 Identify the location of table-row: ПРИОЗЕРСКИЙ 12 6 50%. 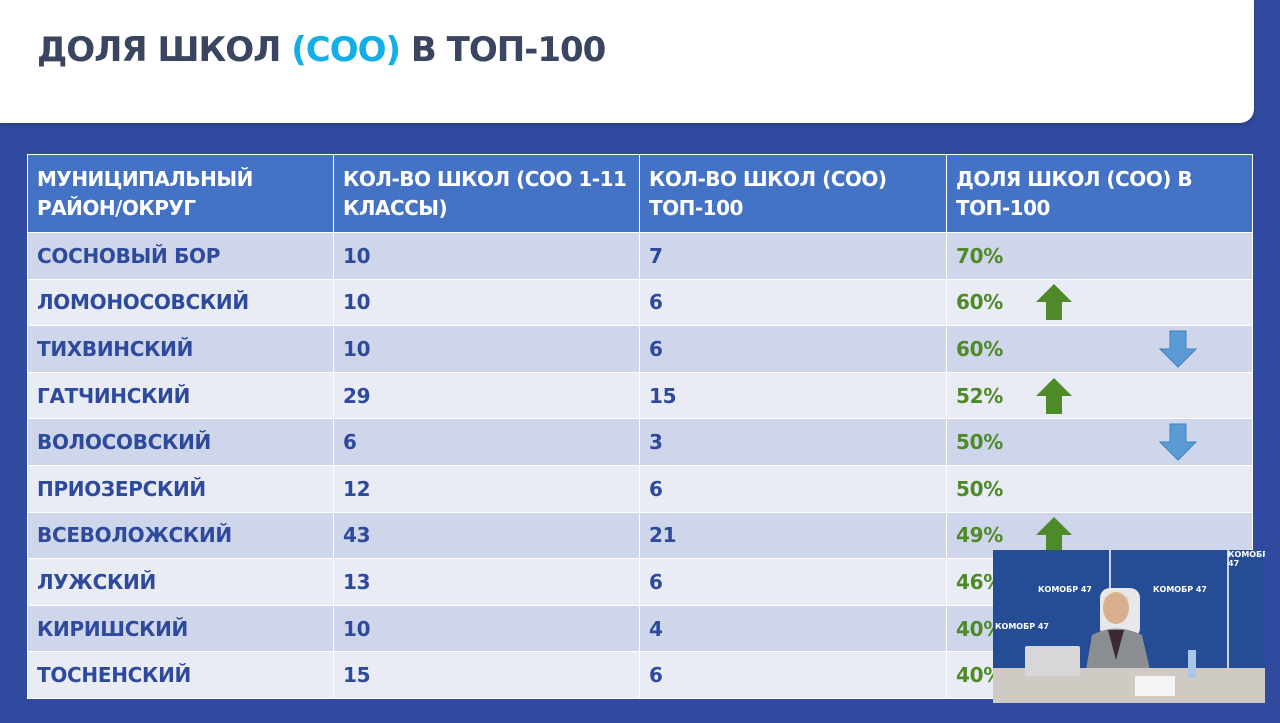
(640, 488).